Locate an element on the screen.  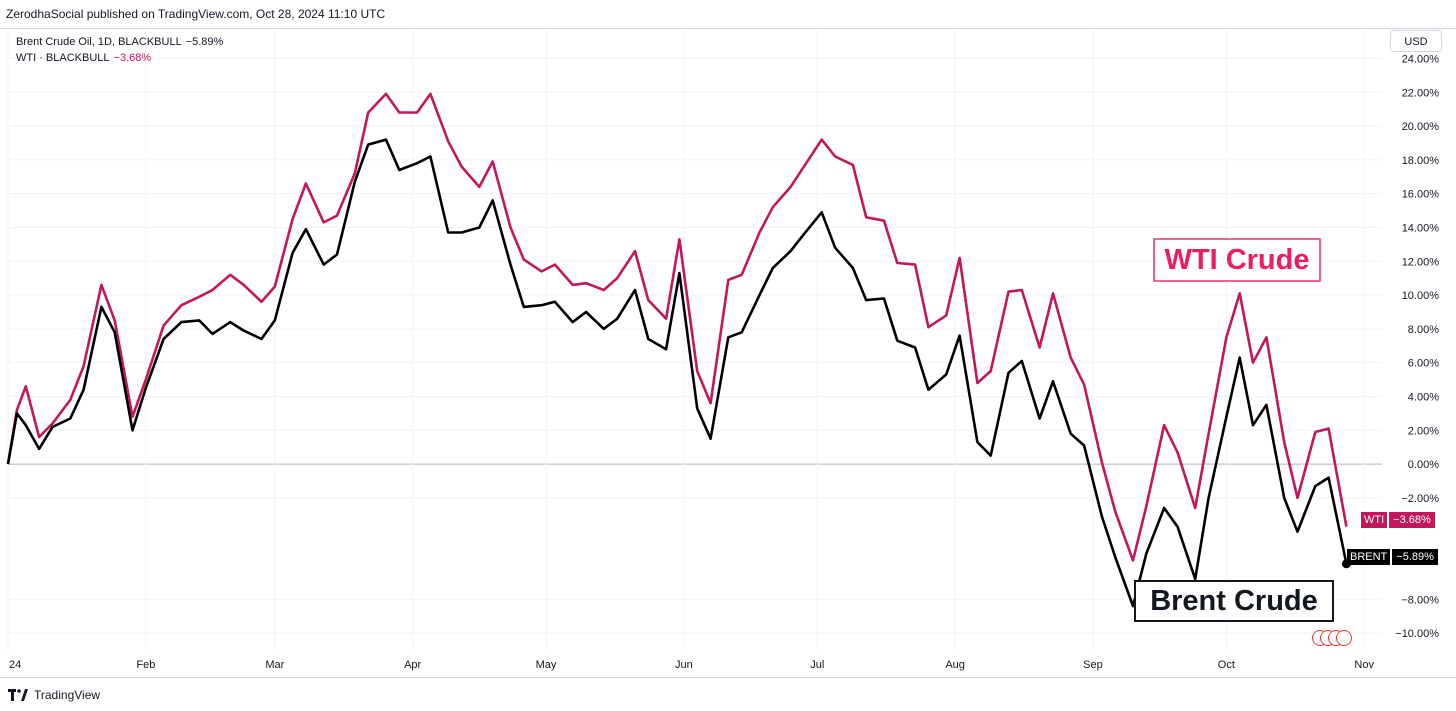
y-tick-label: 18.00% is located at coordinates (1421, 161).